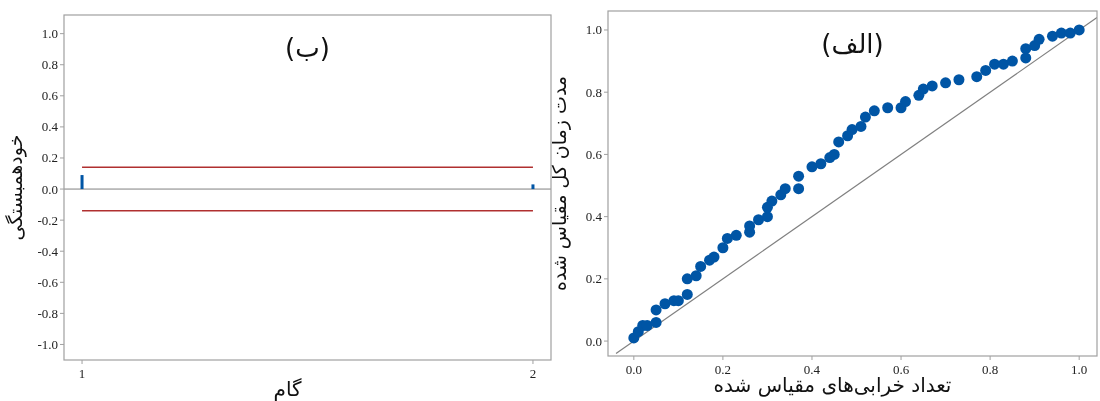 Image resolution: width=1100 pixels, height=401 pixels. What do you see at coordinates (852, 44) in the screenshot?
I see `text: (الف)` at bounding box center [852, 44].